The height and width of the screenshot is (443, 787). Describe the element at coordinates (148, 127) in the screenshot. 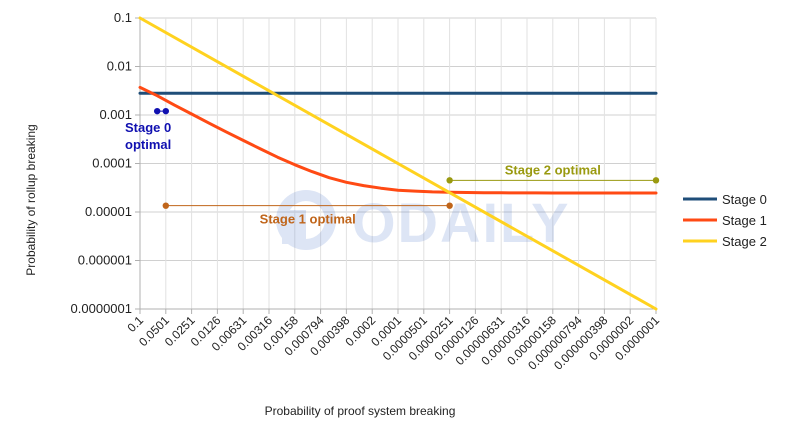

I see `annotation-stage-0-label: Stage 0` at that location.